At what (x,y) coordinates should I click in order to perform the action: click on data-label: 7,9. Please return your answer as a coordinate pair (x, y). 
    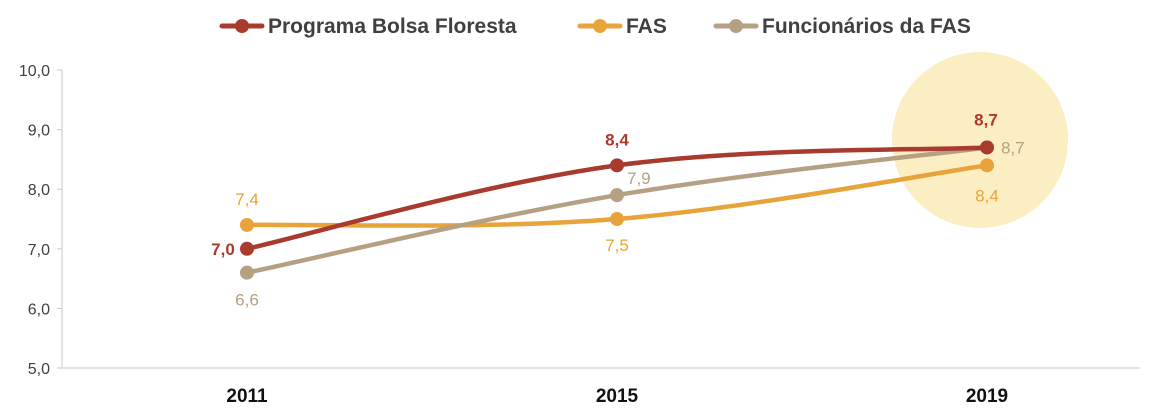
    Looking at the image, I should click on (639, 178).